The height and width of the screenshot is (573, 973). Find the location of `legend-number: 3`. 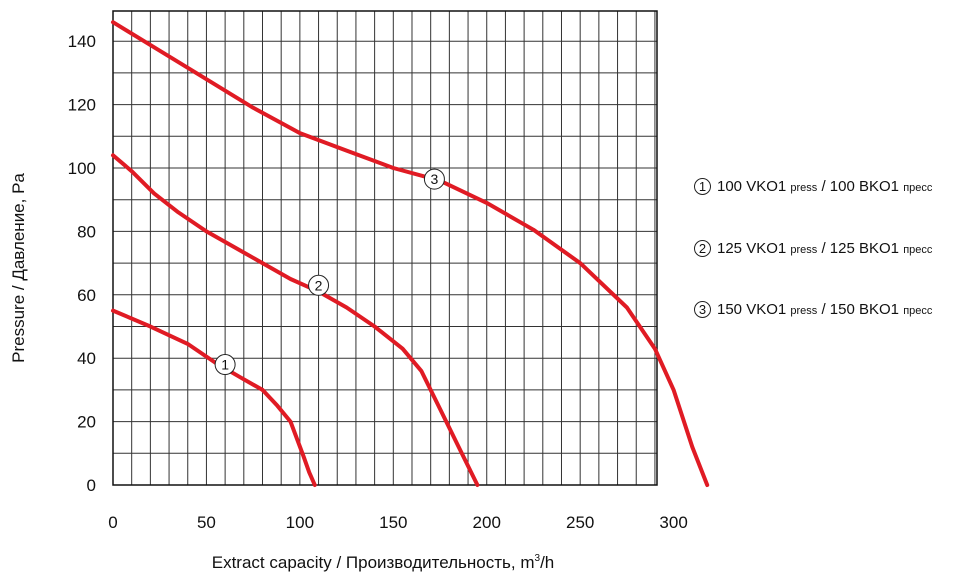

legend-number: 3 is located at coordinates (702, 309).